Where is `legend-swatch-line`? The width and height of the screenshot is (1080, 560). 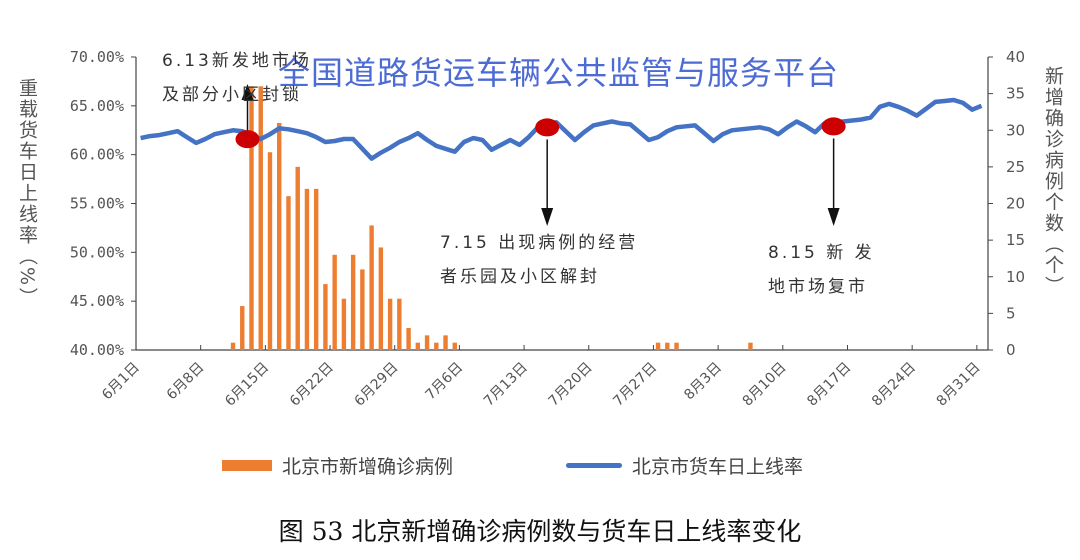 legend-swatch-line is located at coordinates (594, 465).